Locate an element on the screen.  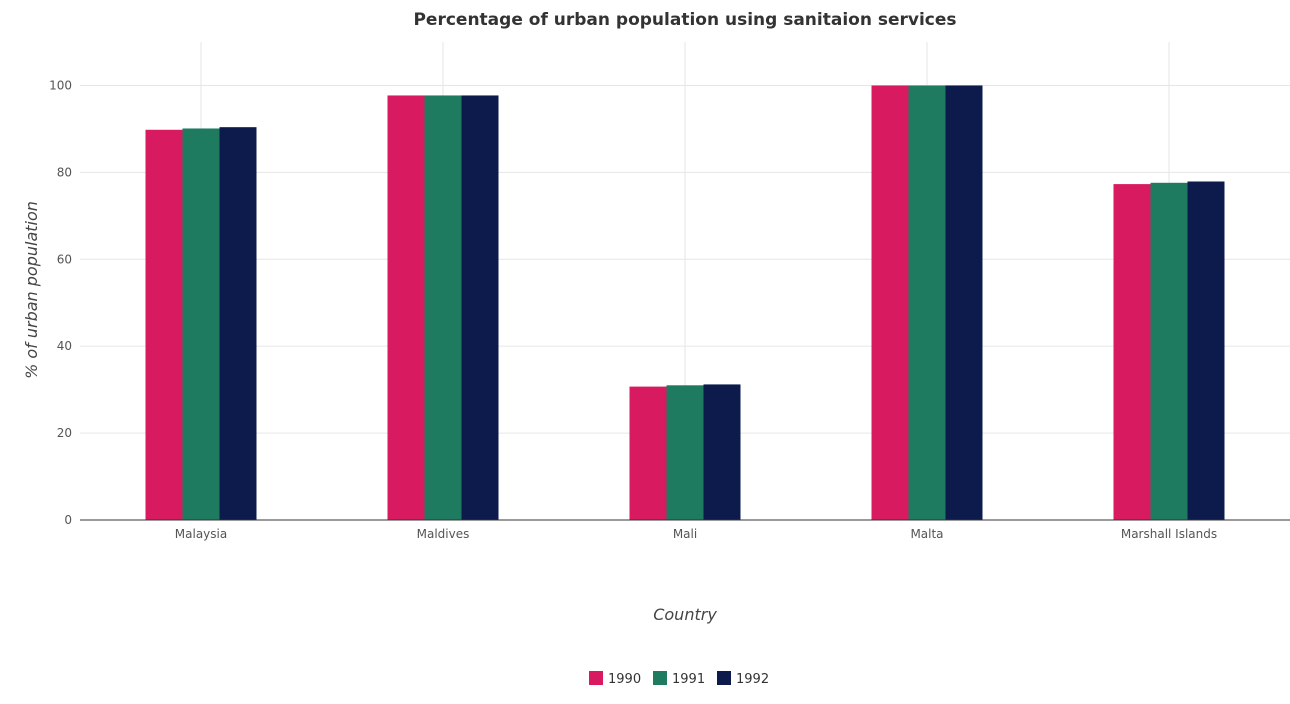
x-tick-label: Malta is located at coordinates (926, 534).